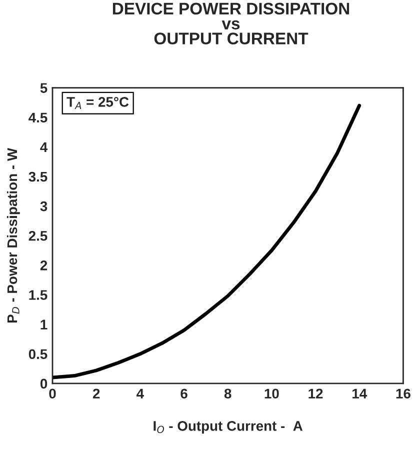 The height and width of the screenshot is (462, 420). Describe the element at coordinates (44, 265) in the screenshot. I see `y-tick-label: 2` at that location.